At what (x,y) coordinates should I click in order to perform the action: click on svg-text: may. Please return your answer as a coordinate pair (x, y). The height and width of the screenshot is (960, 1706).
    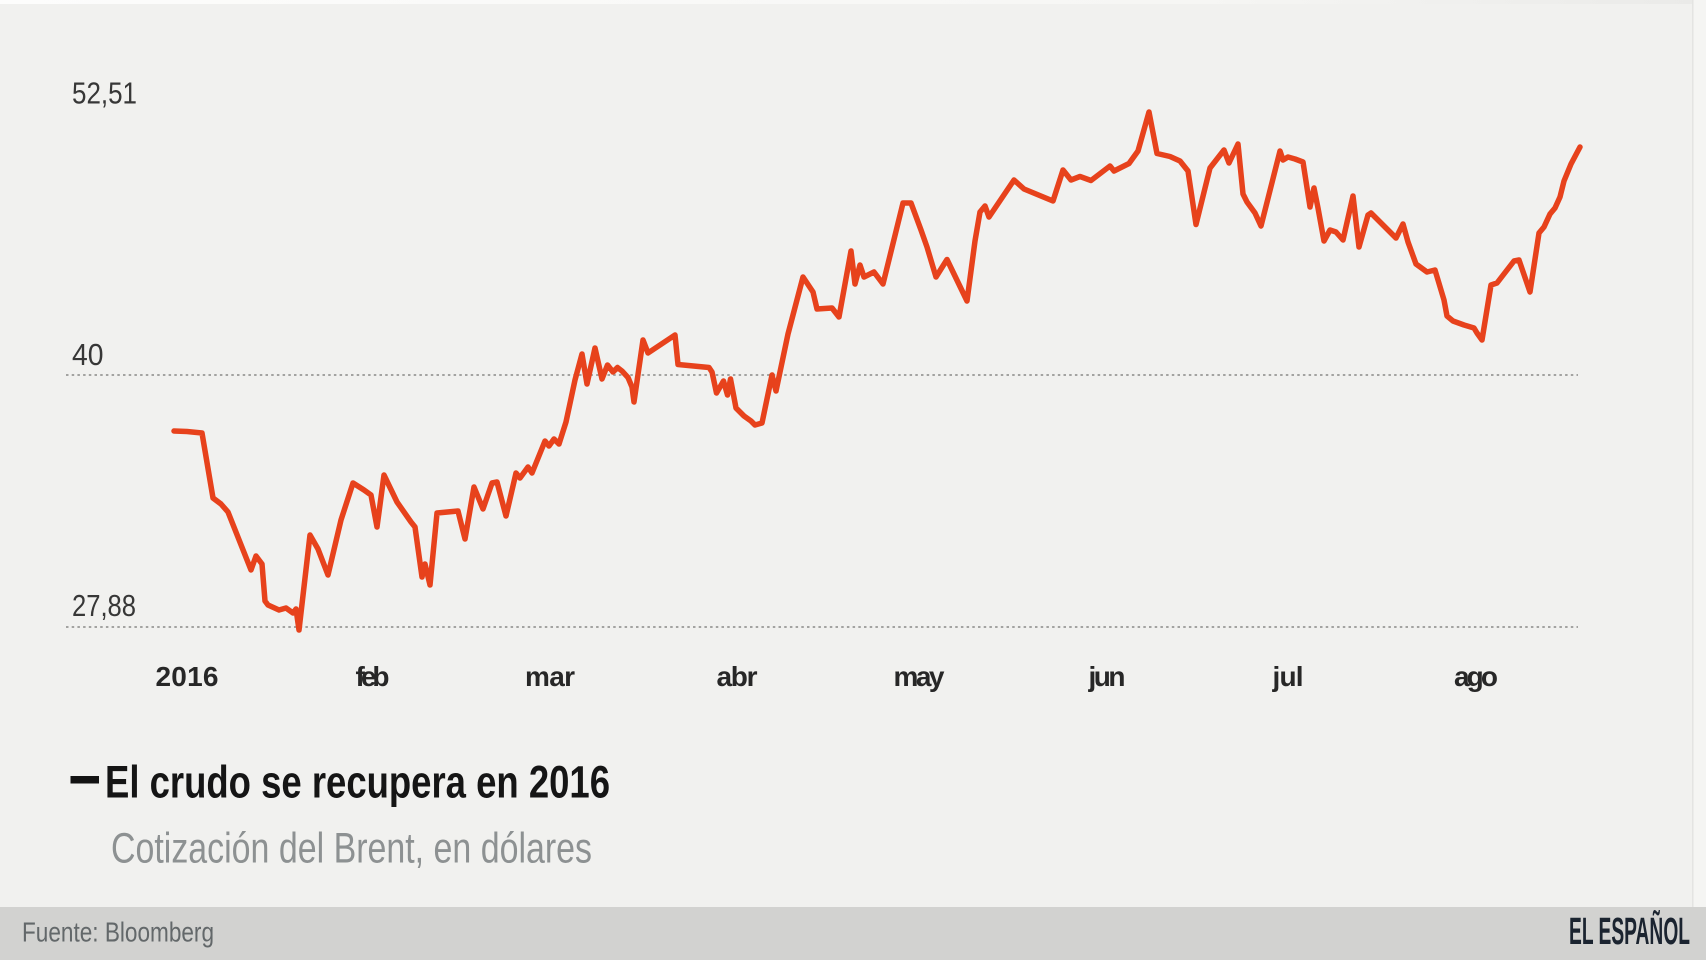
    Looking at the image, I should click on (919, 676).